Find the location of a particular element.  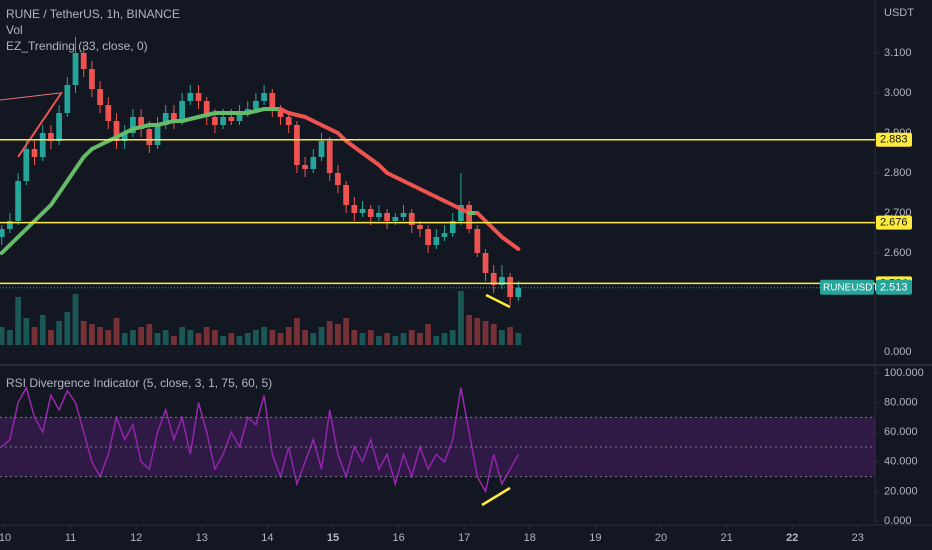

rsi-tick-label: 60.000 is located at coordinates (901, 432).